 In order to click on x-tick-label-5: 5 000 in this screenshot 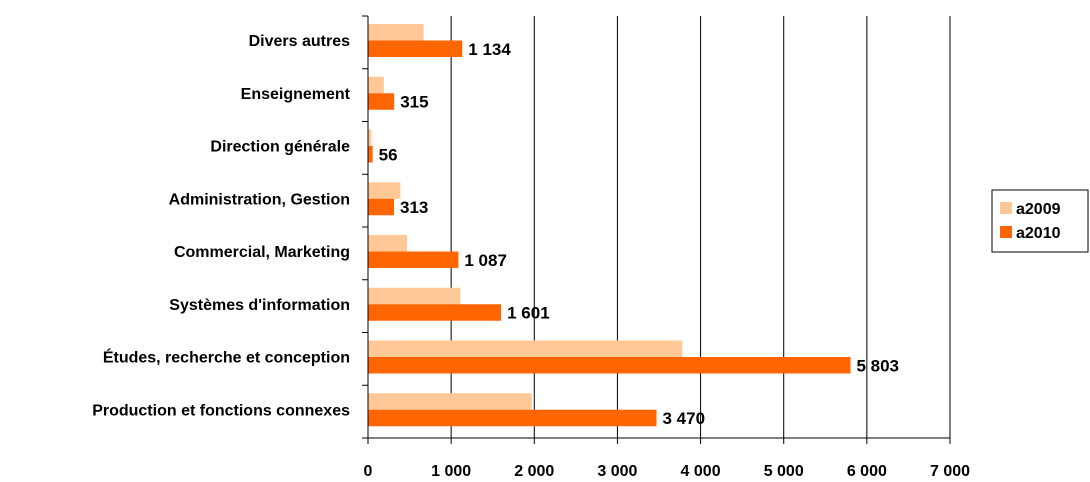, I will do `click(784, 471)`.